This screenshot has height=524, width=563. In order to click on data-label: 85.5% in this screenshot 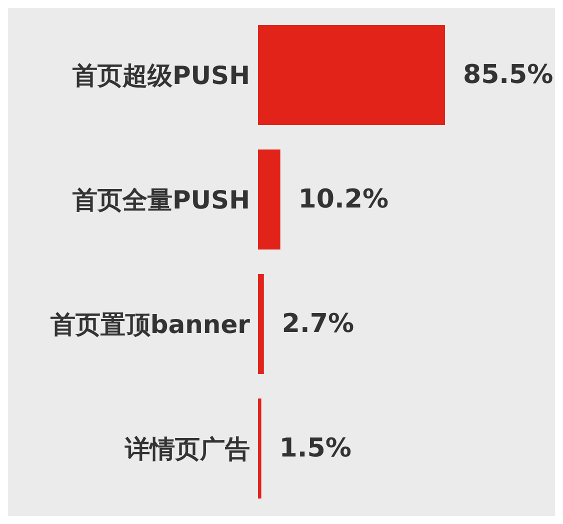, I will do `click(508, 75)`.